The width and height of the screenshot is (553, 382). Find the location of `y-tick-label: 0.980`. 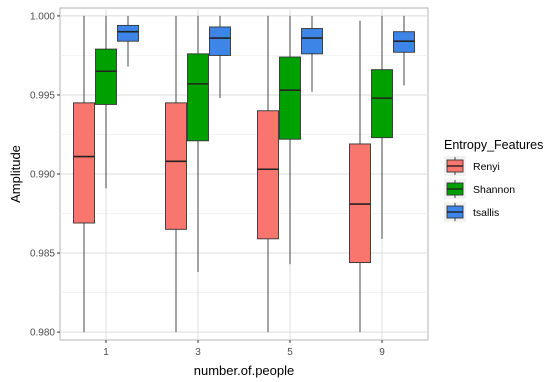

y-tick-label: 0.980 is located at coordinates (42, 333).